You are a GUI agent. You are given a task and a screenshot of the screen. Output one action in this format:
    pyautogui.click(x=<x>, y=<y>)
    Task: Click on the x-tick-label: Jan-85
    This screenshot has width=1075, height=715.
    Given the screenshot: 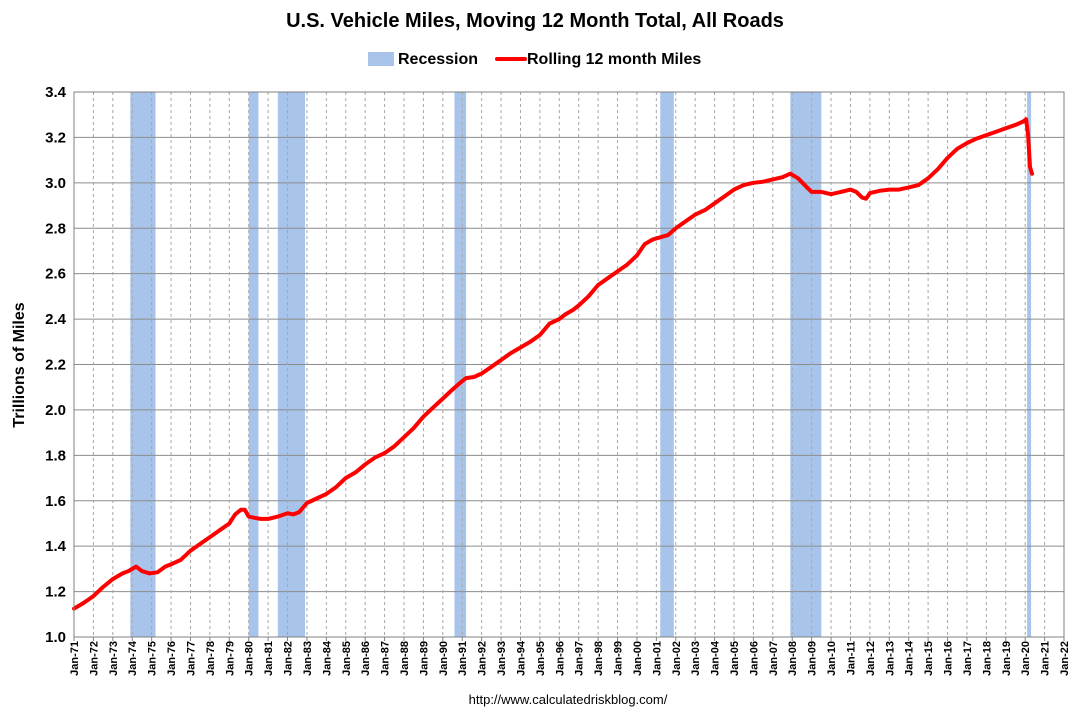 What is the action you would take?
    pyautogui.click(x=347, y=658)
    